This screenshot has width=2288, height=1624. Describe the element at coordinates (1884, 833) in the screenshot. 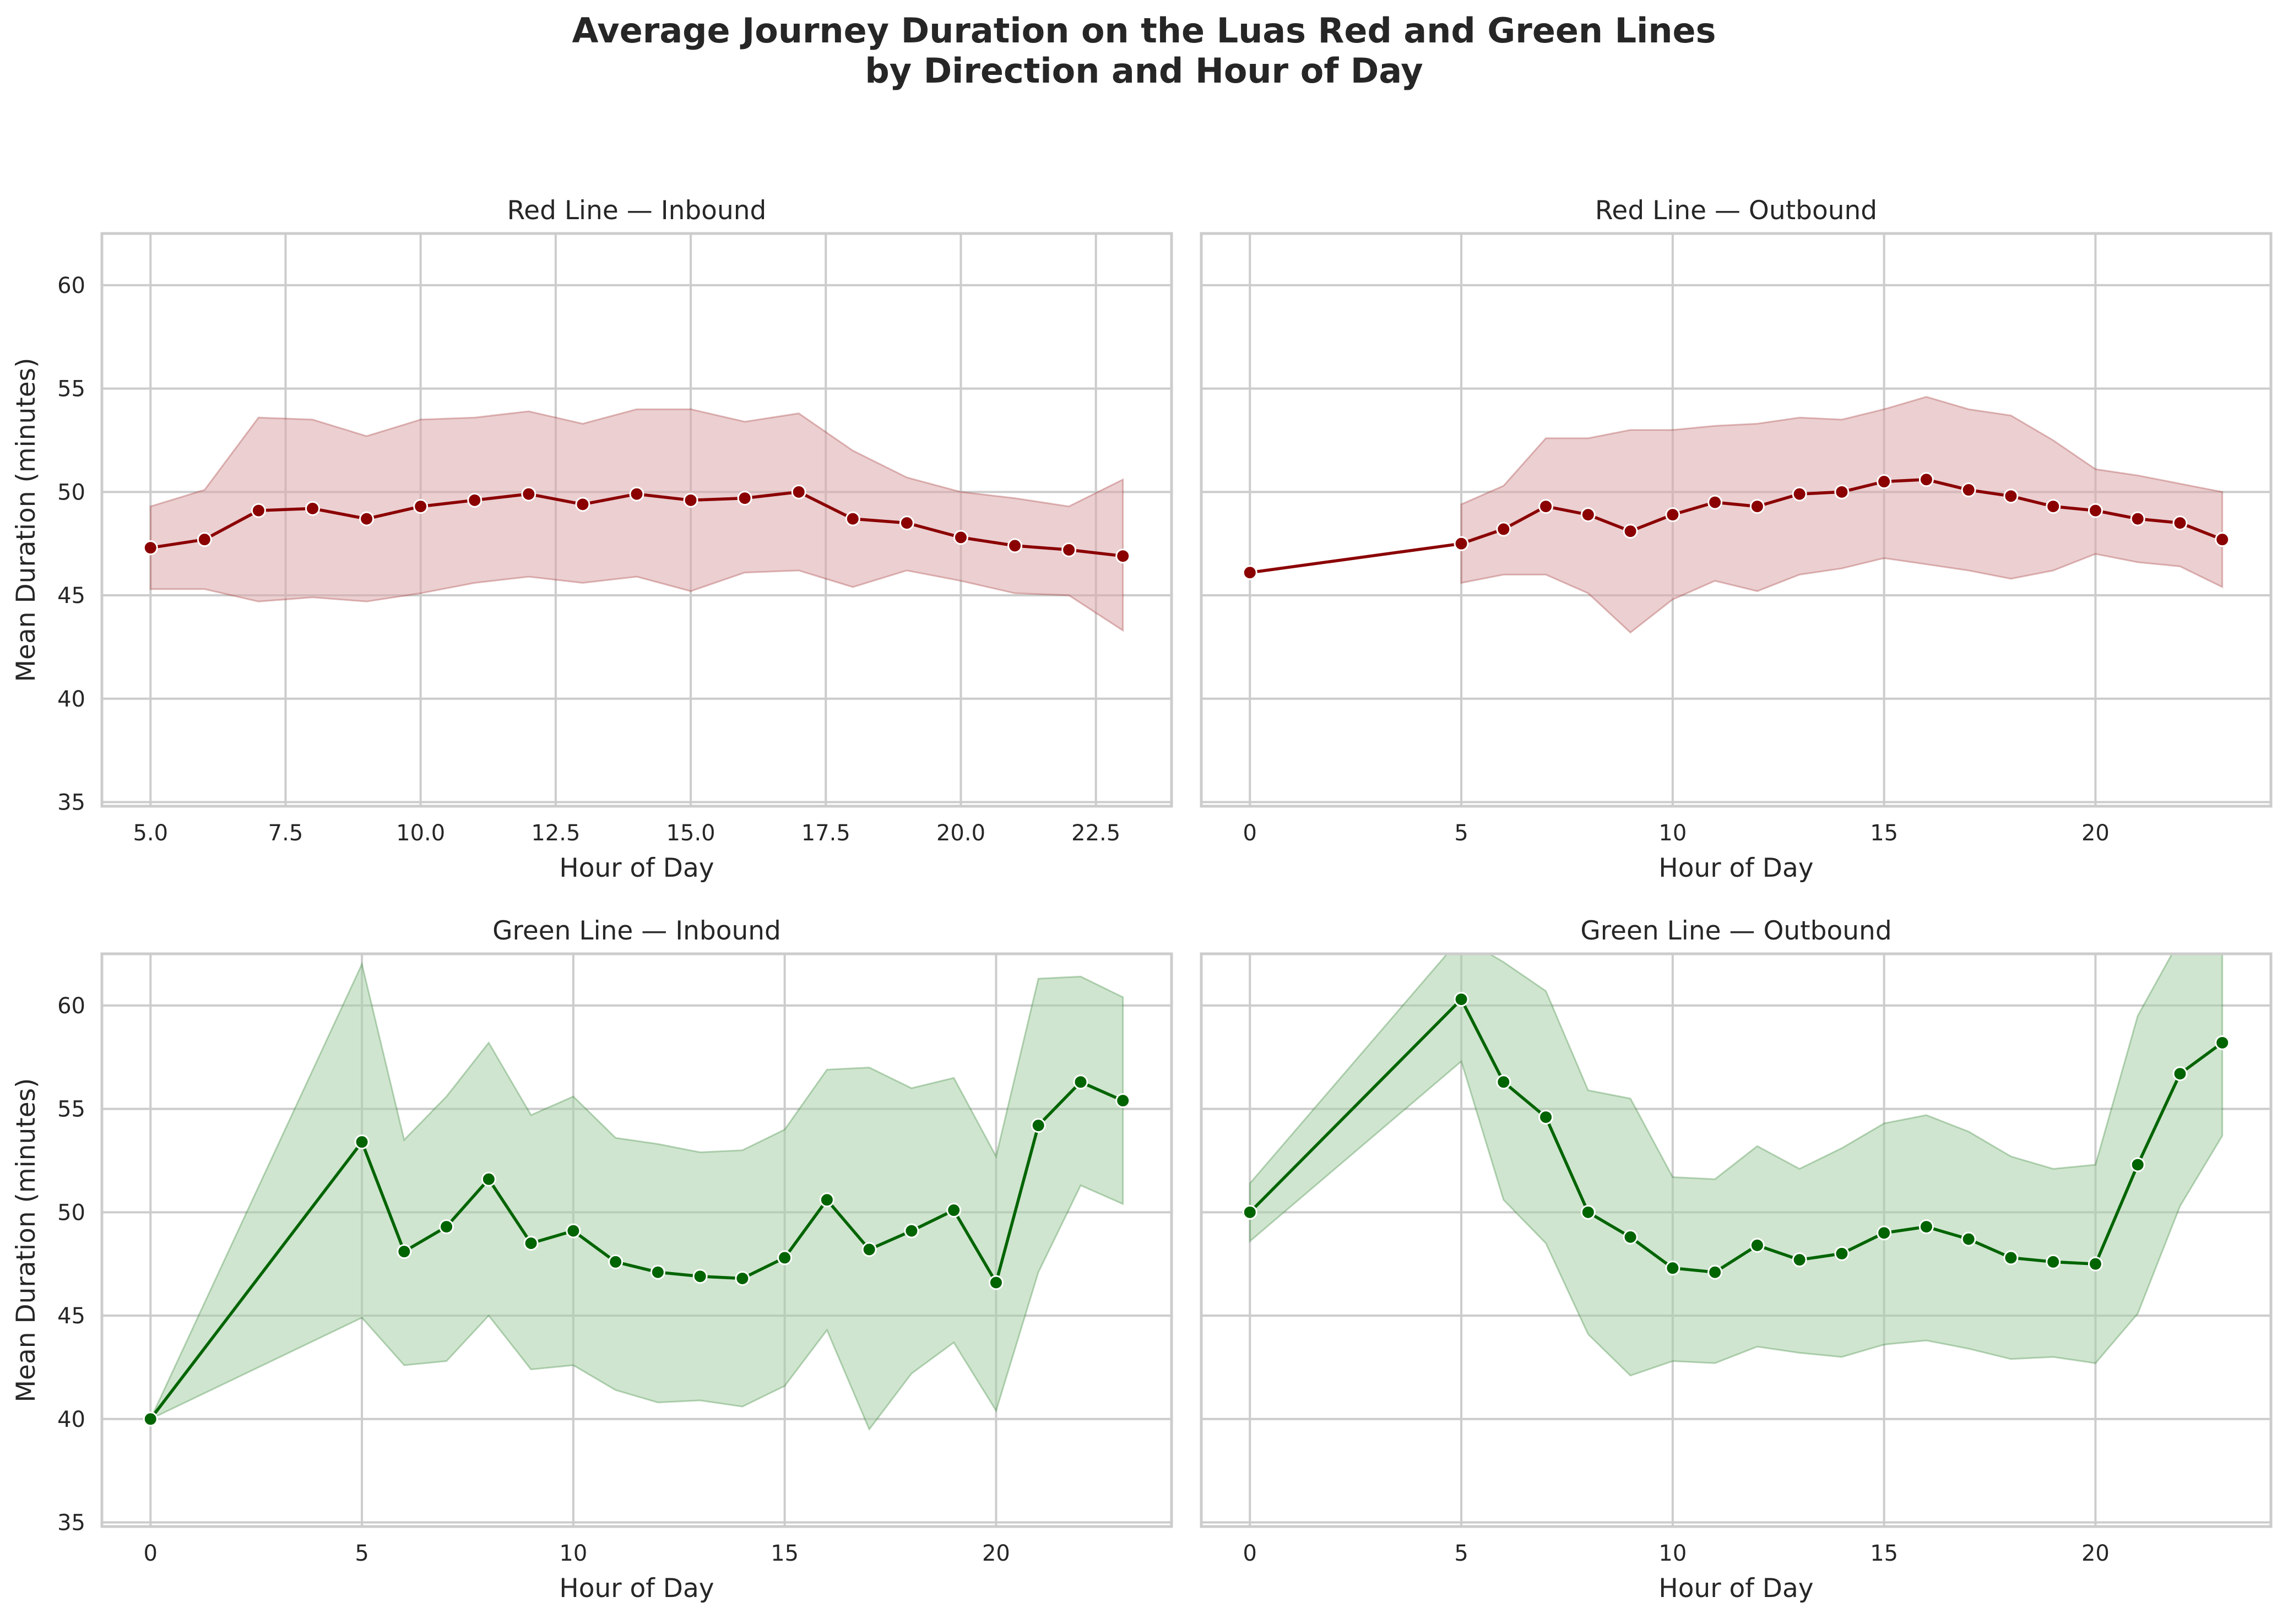

I see `red-outbound-xtick-label-3: 15` at that location.